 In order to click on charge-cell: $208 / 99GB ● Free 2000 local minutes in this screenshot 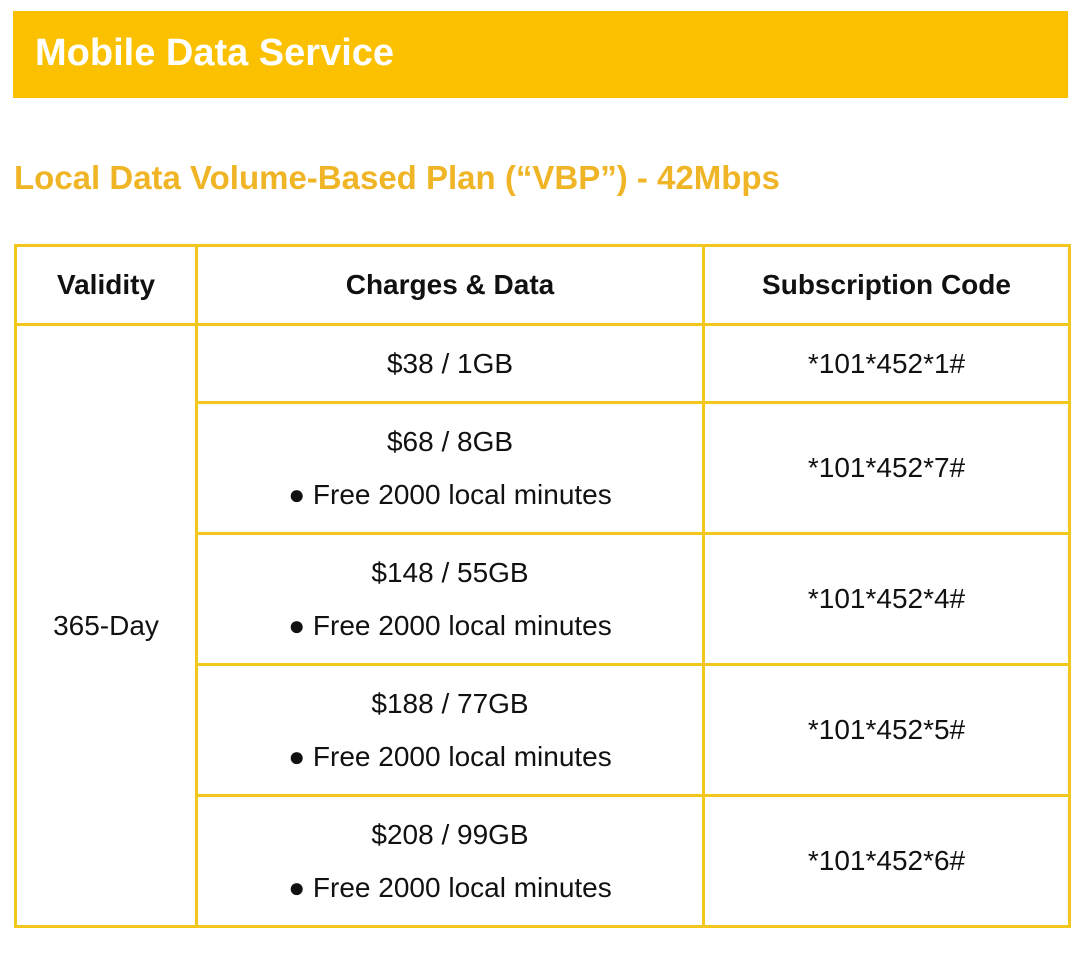, I will do `click(450, 861)`.